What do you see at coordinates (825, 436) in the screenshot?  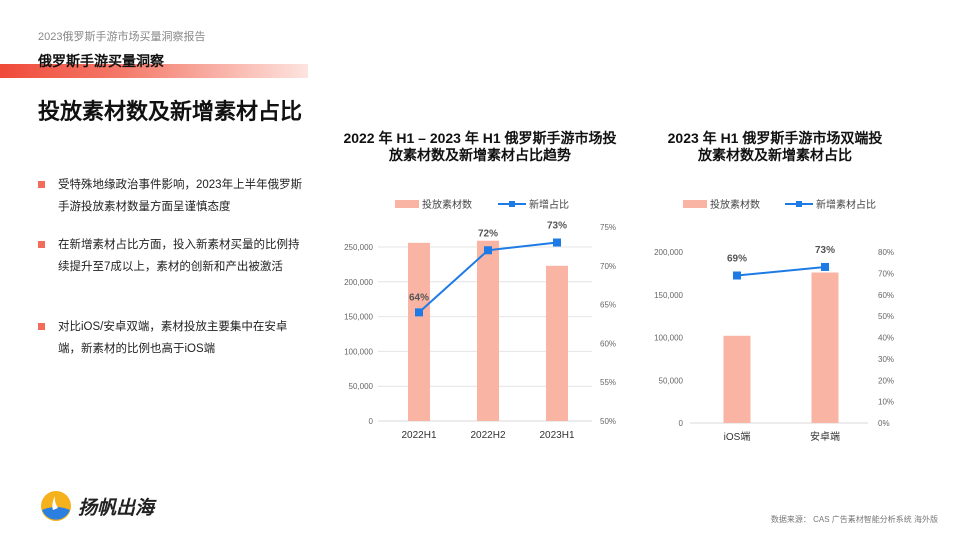 I see `category-label: 安卓端` at bounding box center [825, 436].